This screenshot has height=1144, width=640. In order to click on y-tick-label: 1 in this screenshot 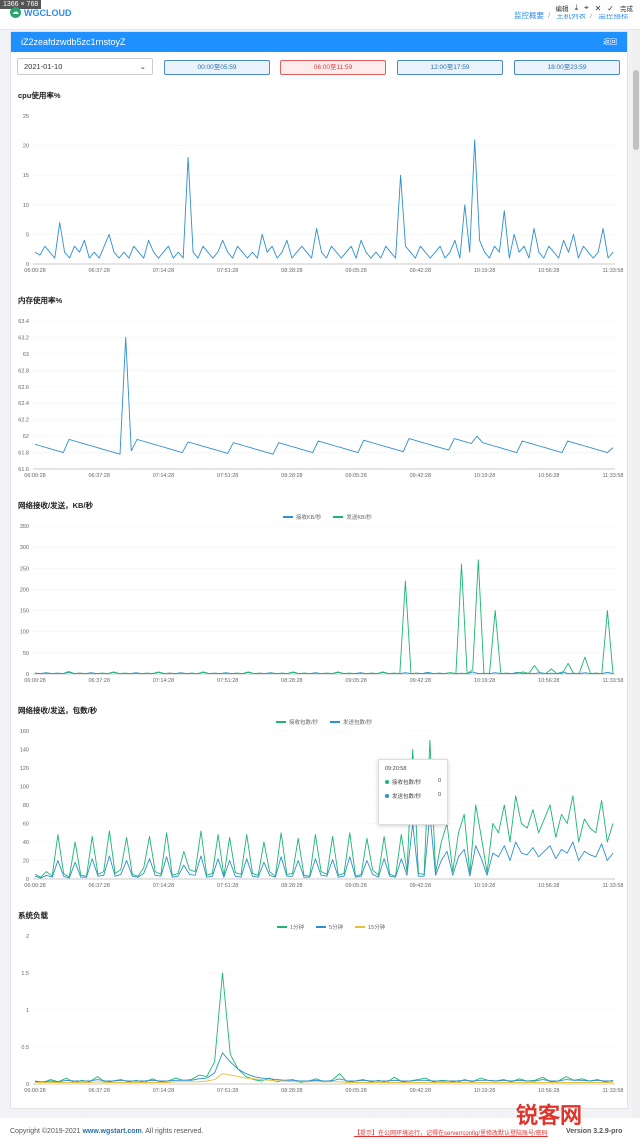, I will do `click(27, 1011)`.